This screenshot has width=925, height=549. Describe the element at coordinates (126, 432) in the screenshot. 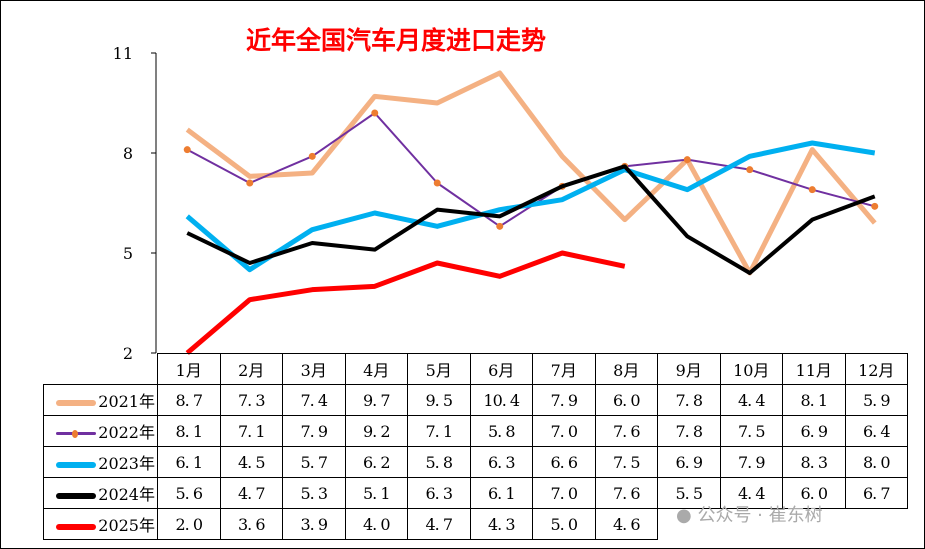

I see `legend-label: 2022年` at that location.